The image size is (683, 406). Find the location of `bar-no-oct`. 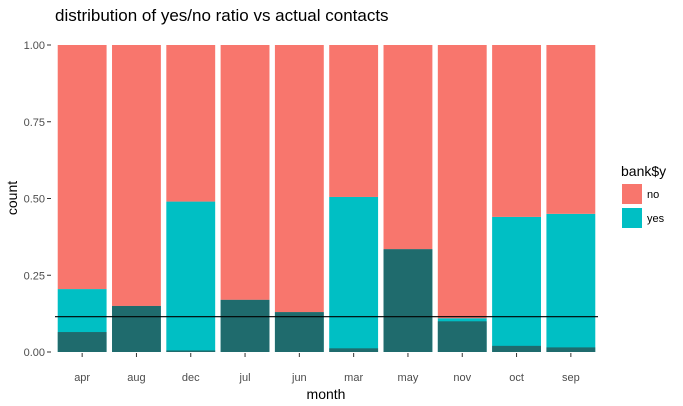

bar-no-oct is located at coordinates (516, 131).